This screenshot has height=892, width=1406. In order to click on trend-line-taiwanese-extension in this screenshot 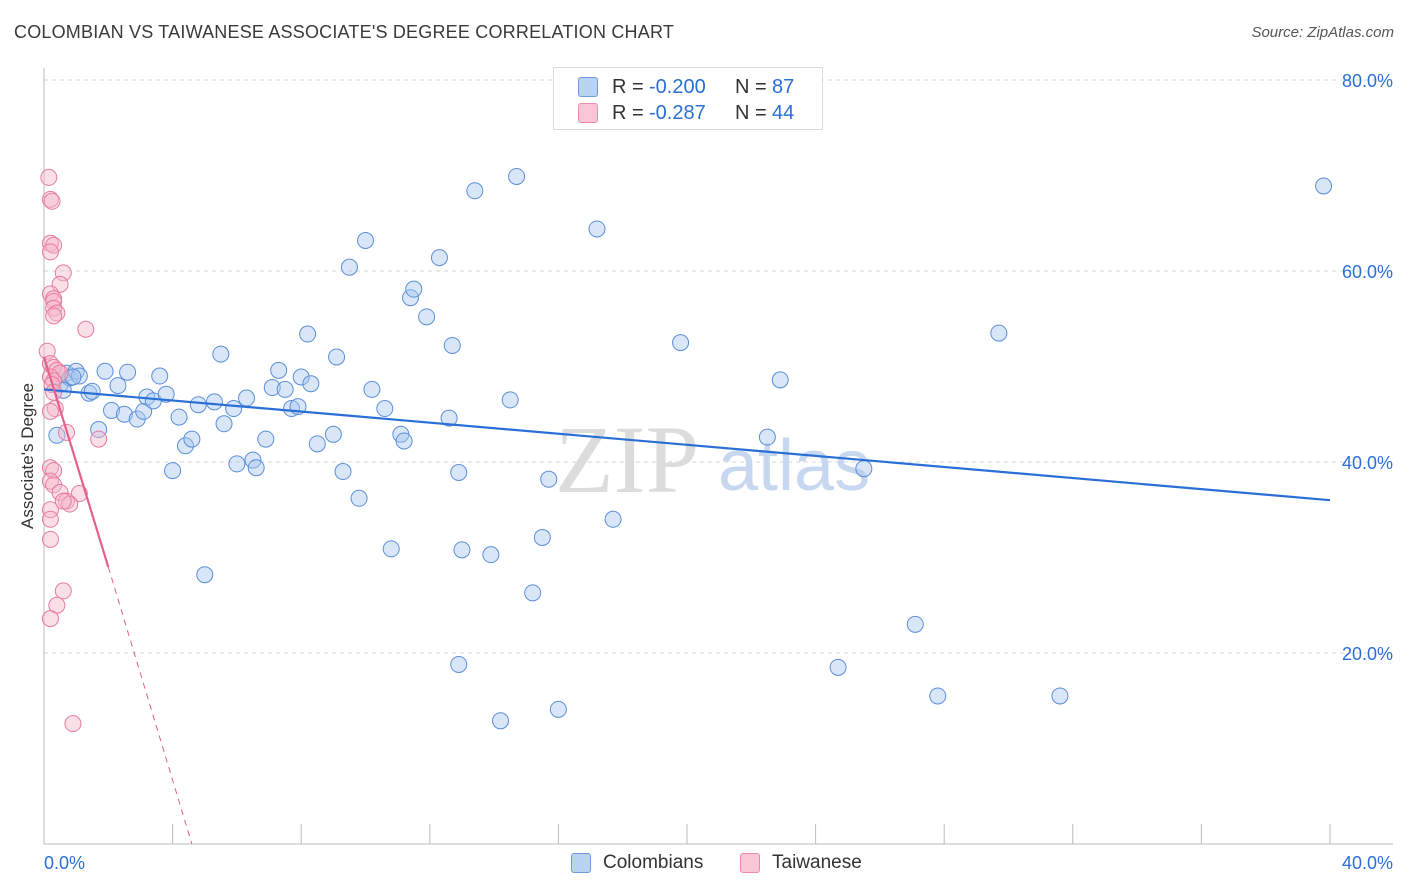, I will do `click(150, 705)`.